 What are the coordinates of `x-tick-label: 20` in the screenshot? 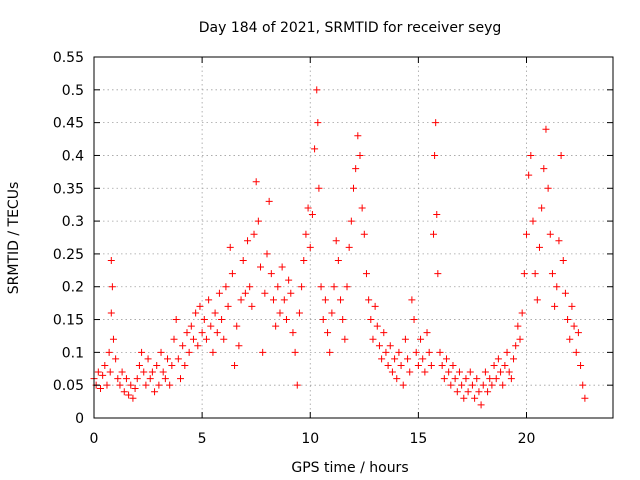 It's located at (527, 439).